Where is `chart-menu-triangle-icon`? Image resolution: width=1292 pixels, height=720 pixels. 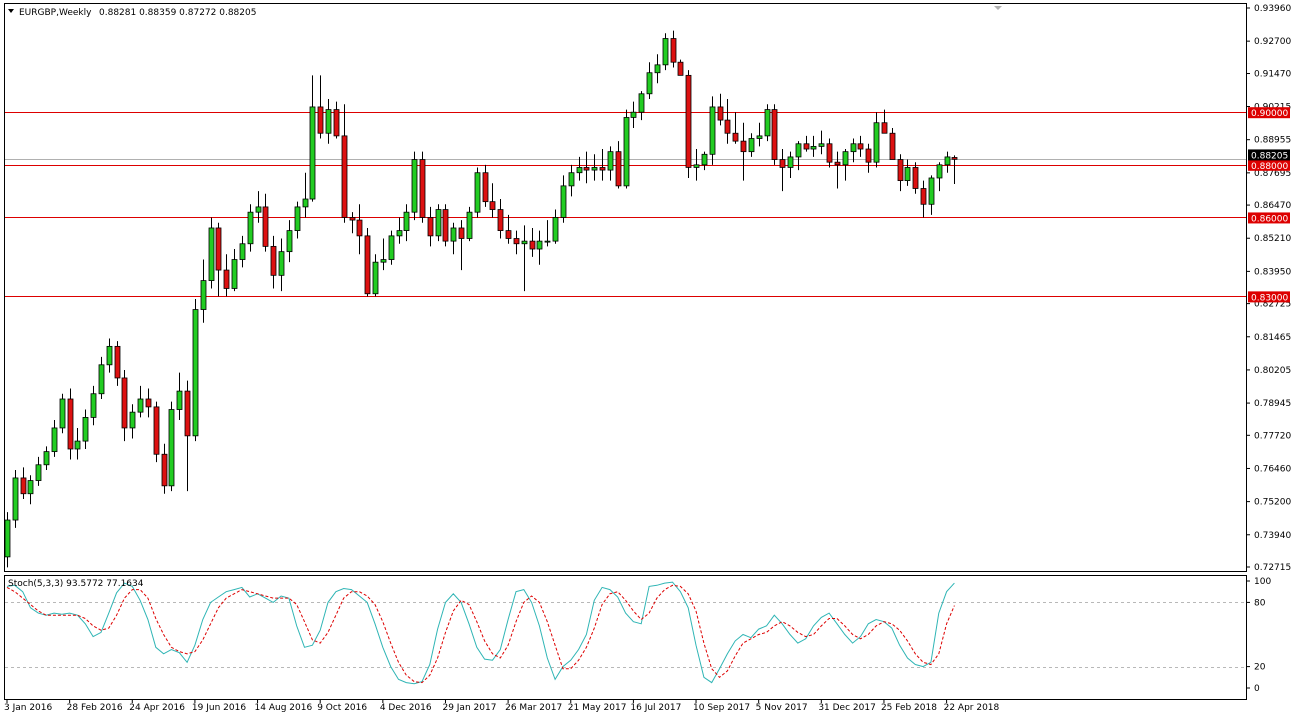 chart-menu-triangle-icon is located at coordinates (11, 11).